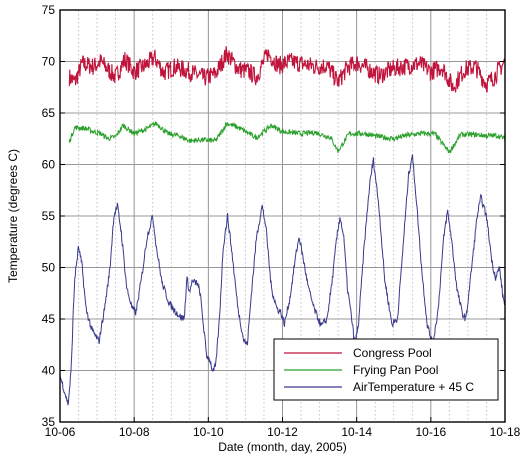 This screenshot has width=526, height=458. Describe the element at coordinates (134, 432) in the screenshot. I see `x-tick-label: 10-08` at that location.